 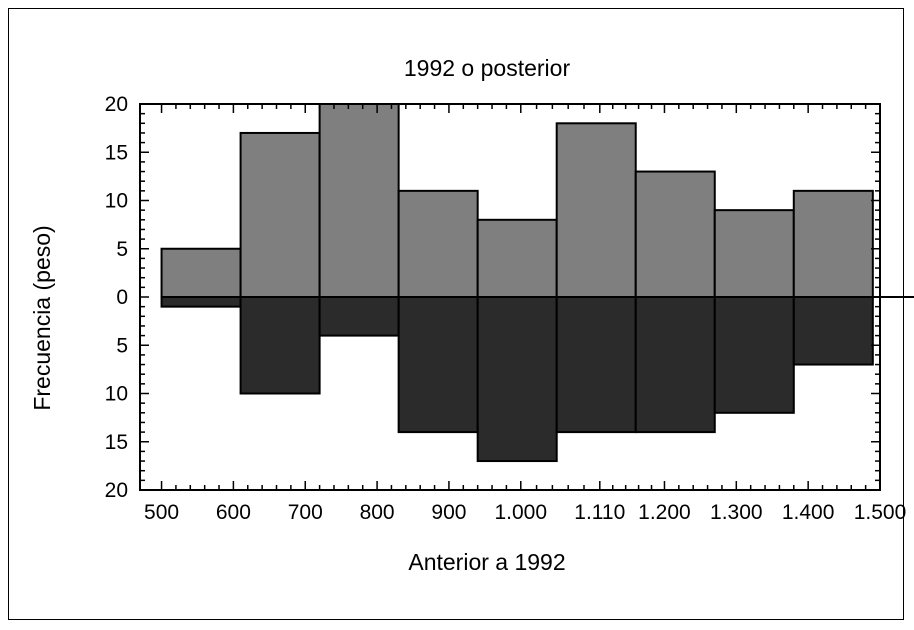 I want to click on x-tick-label: 700, so click(x=305, y=512).